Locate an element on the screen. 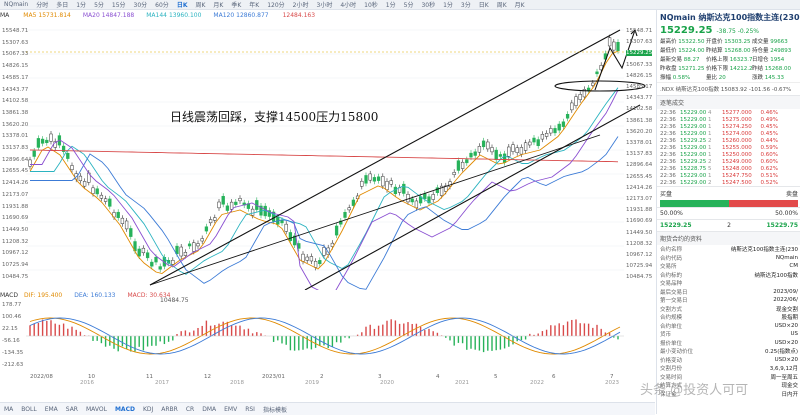 This screenshot has width=800, height=415. right-price-tick-label: 11208.32 is located at coordinates (639, 243).